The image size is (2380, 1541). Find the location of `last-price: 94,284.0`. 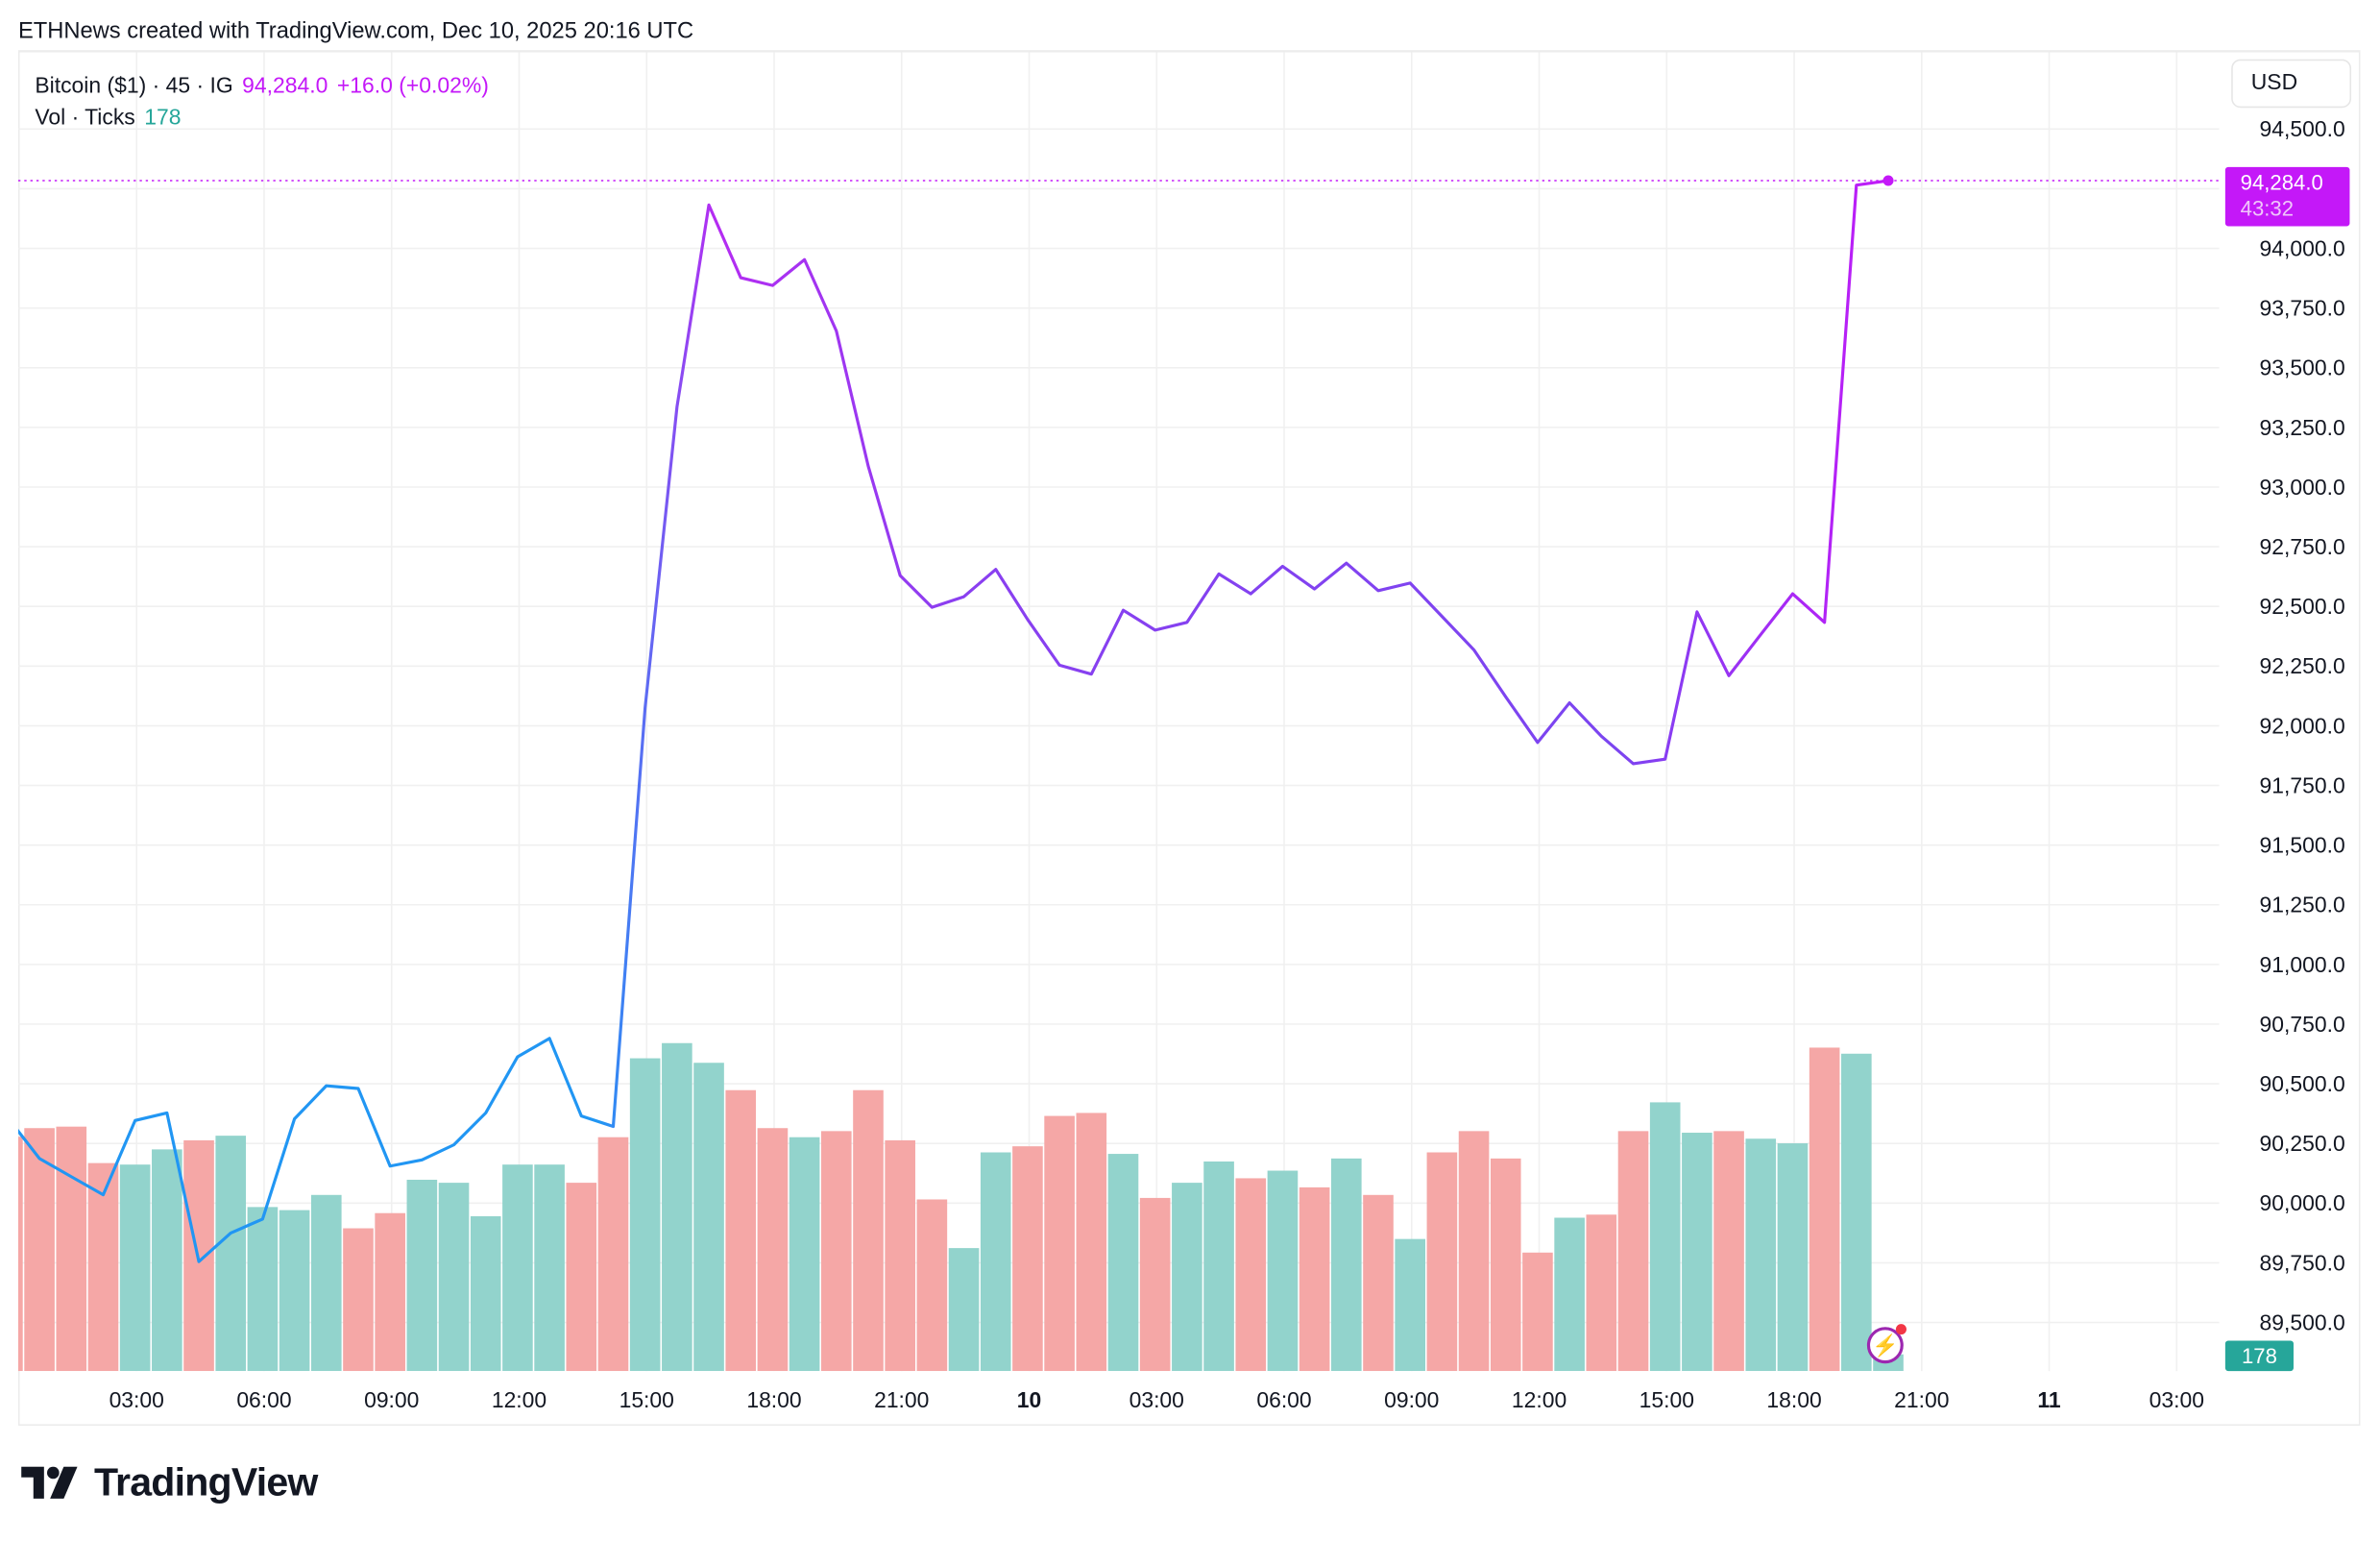

last-price: 94,284.0 is located at coordinates (2282, 183).